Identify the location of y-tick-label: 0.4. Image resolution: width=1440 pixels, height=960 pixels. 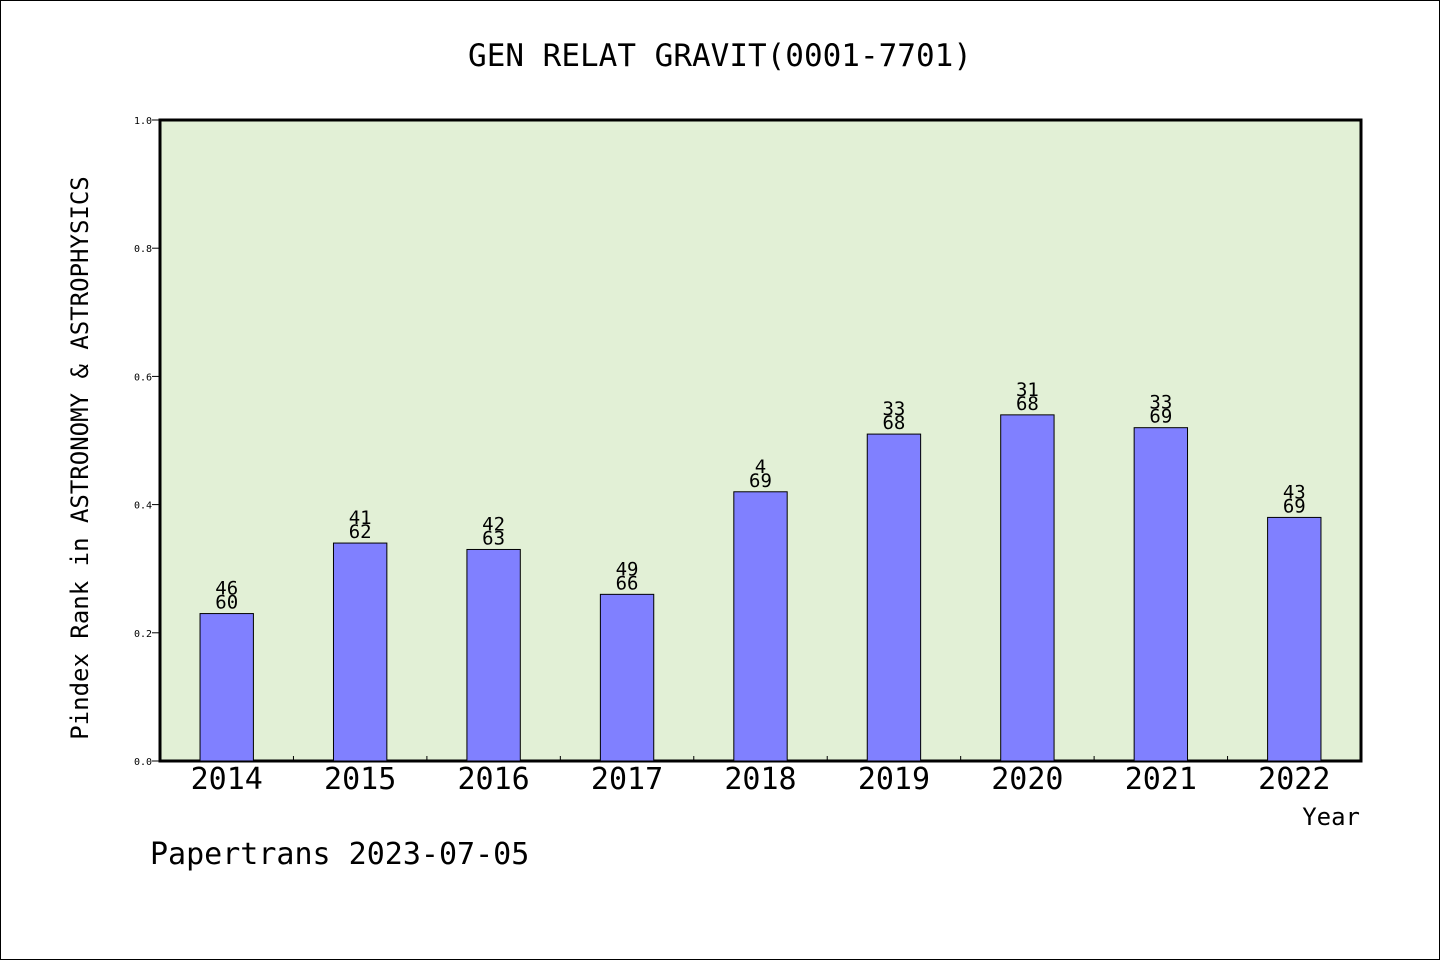
(143, 506).